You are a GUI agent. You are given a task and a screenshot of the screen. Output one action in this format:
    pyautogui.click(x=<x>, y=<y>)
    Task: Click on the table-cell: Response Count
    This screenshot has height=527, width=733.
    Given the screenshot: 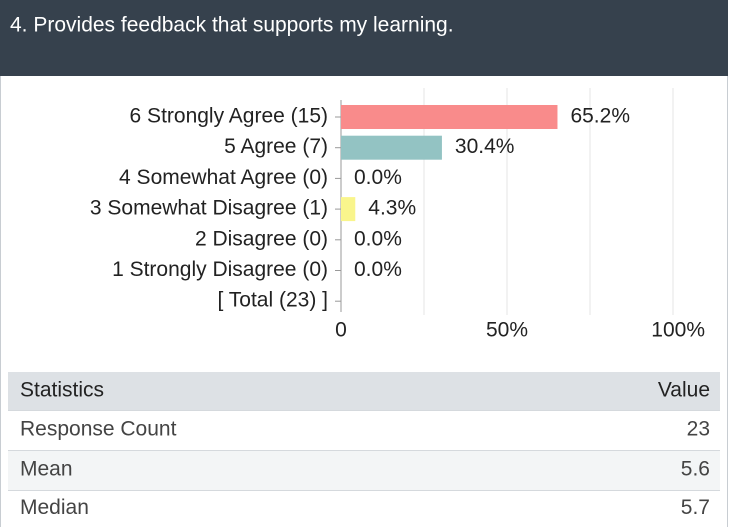 What is the action you would take?
    pyautogui.click(x=98, y=429)
    